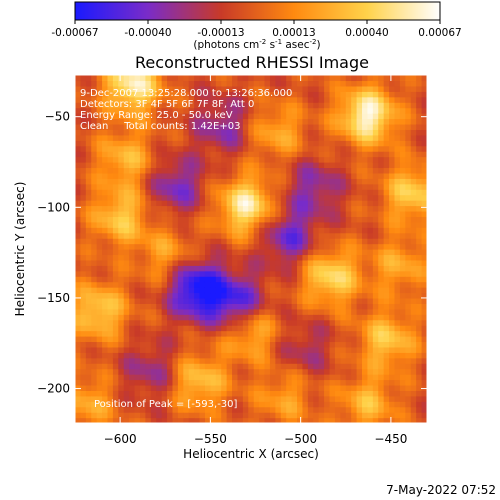  I want to click on y-tick-label: −50, so click(57, 117).